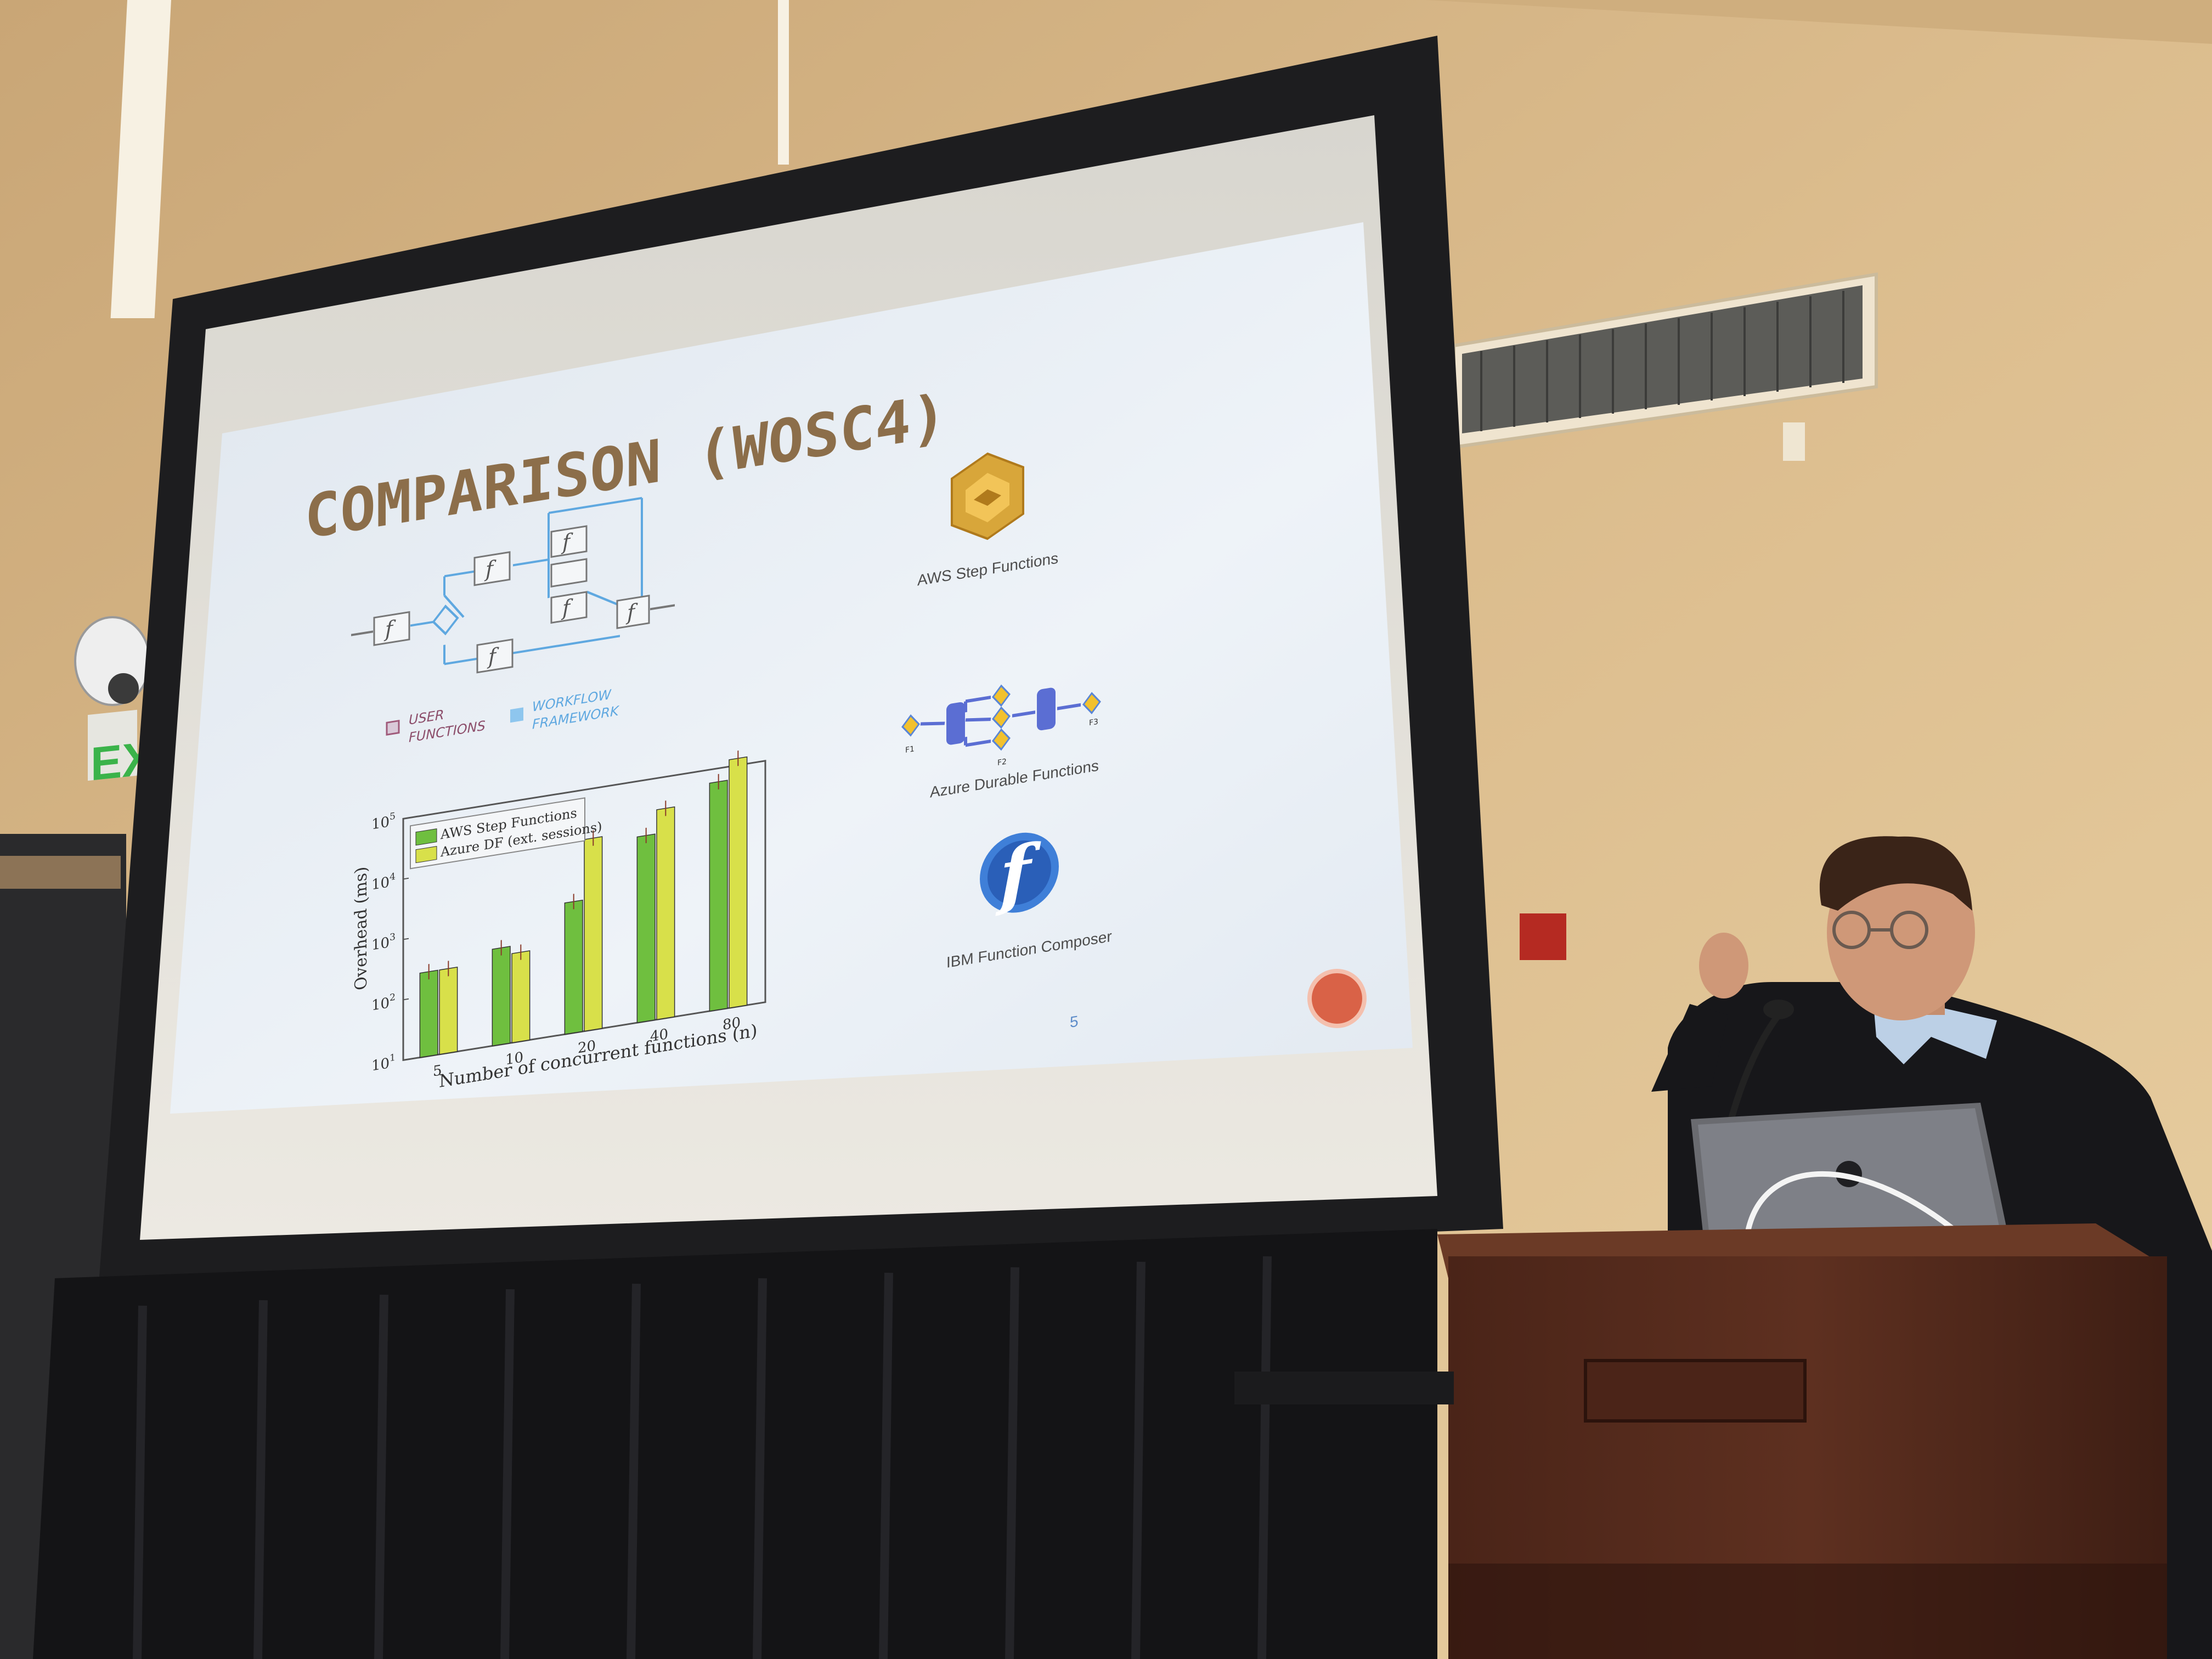 The height and width of the screenshot is (1659, 2212). What do you see at coordinates (1794, 442) in the screenshot?
I see `wall-switch` at bounding box center [1794, 442].